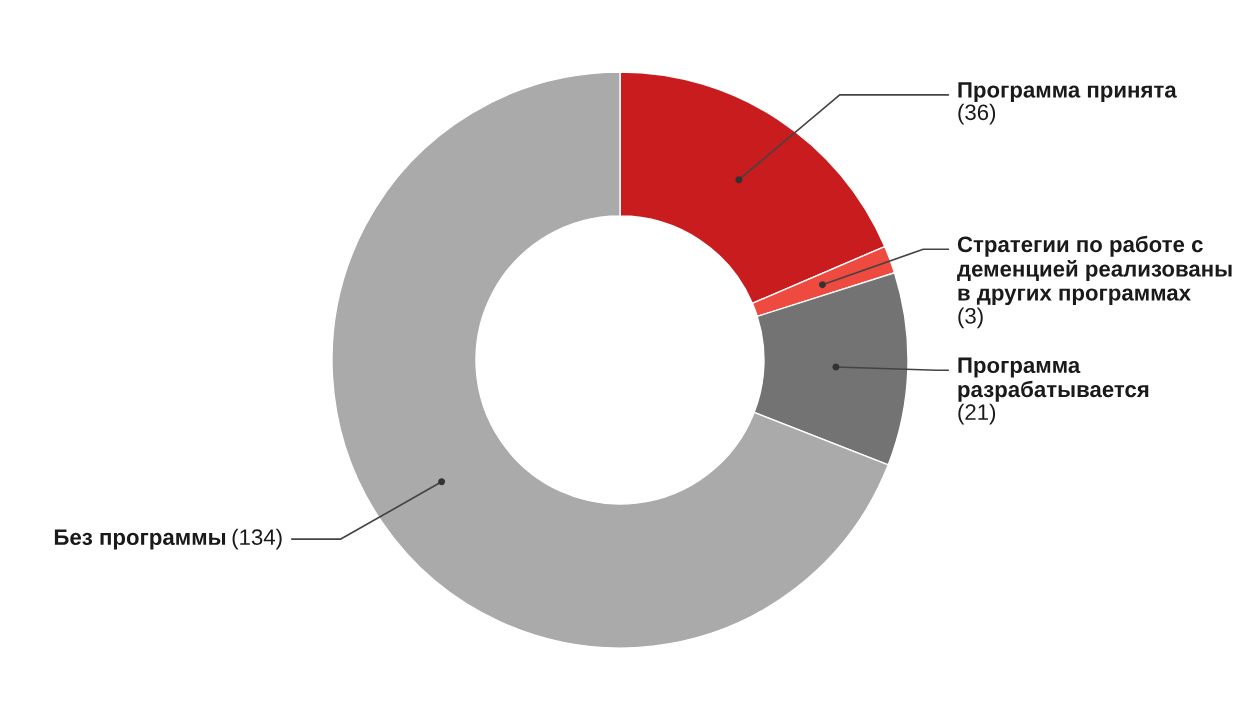 The height and width of the screenshot is (720, 1240). Describe the element at coordinates (140, 539) in the screenshot. I see `slice-label: Без программы` at that location.